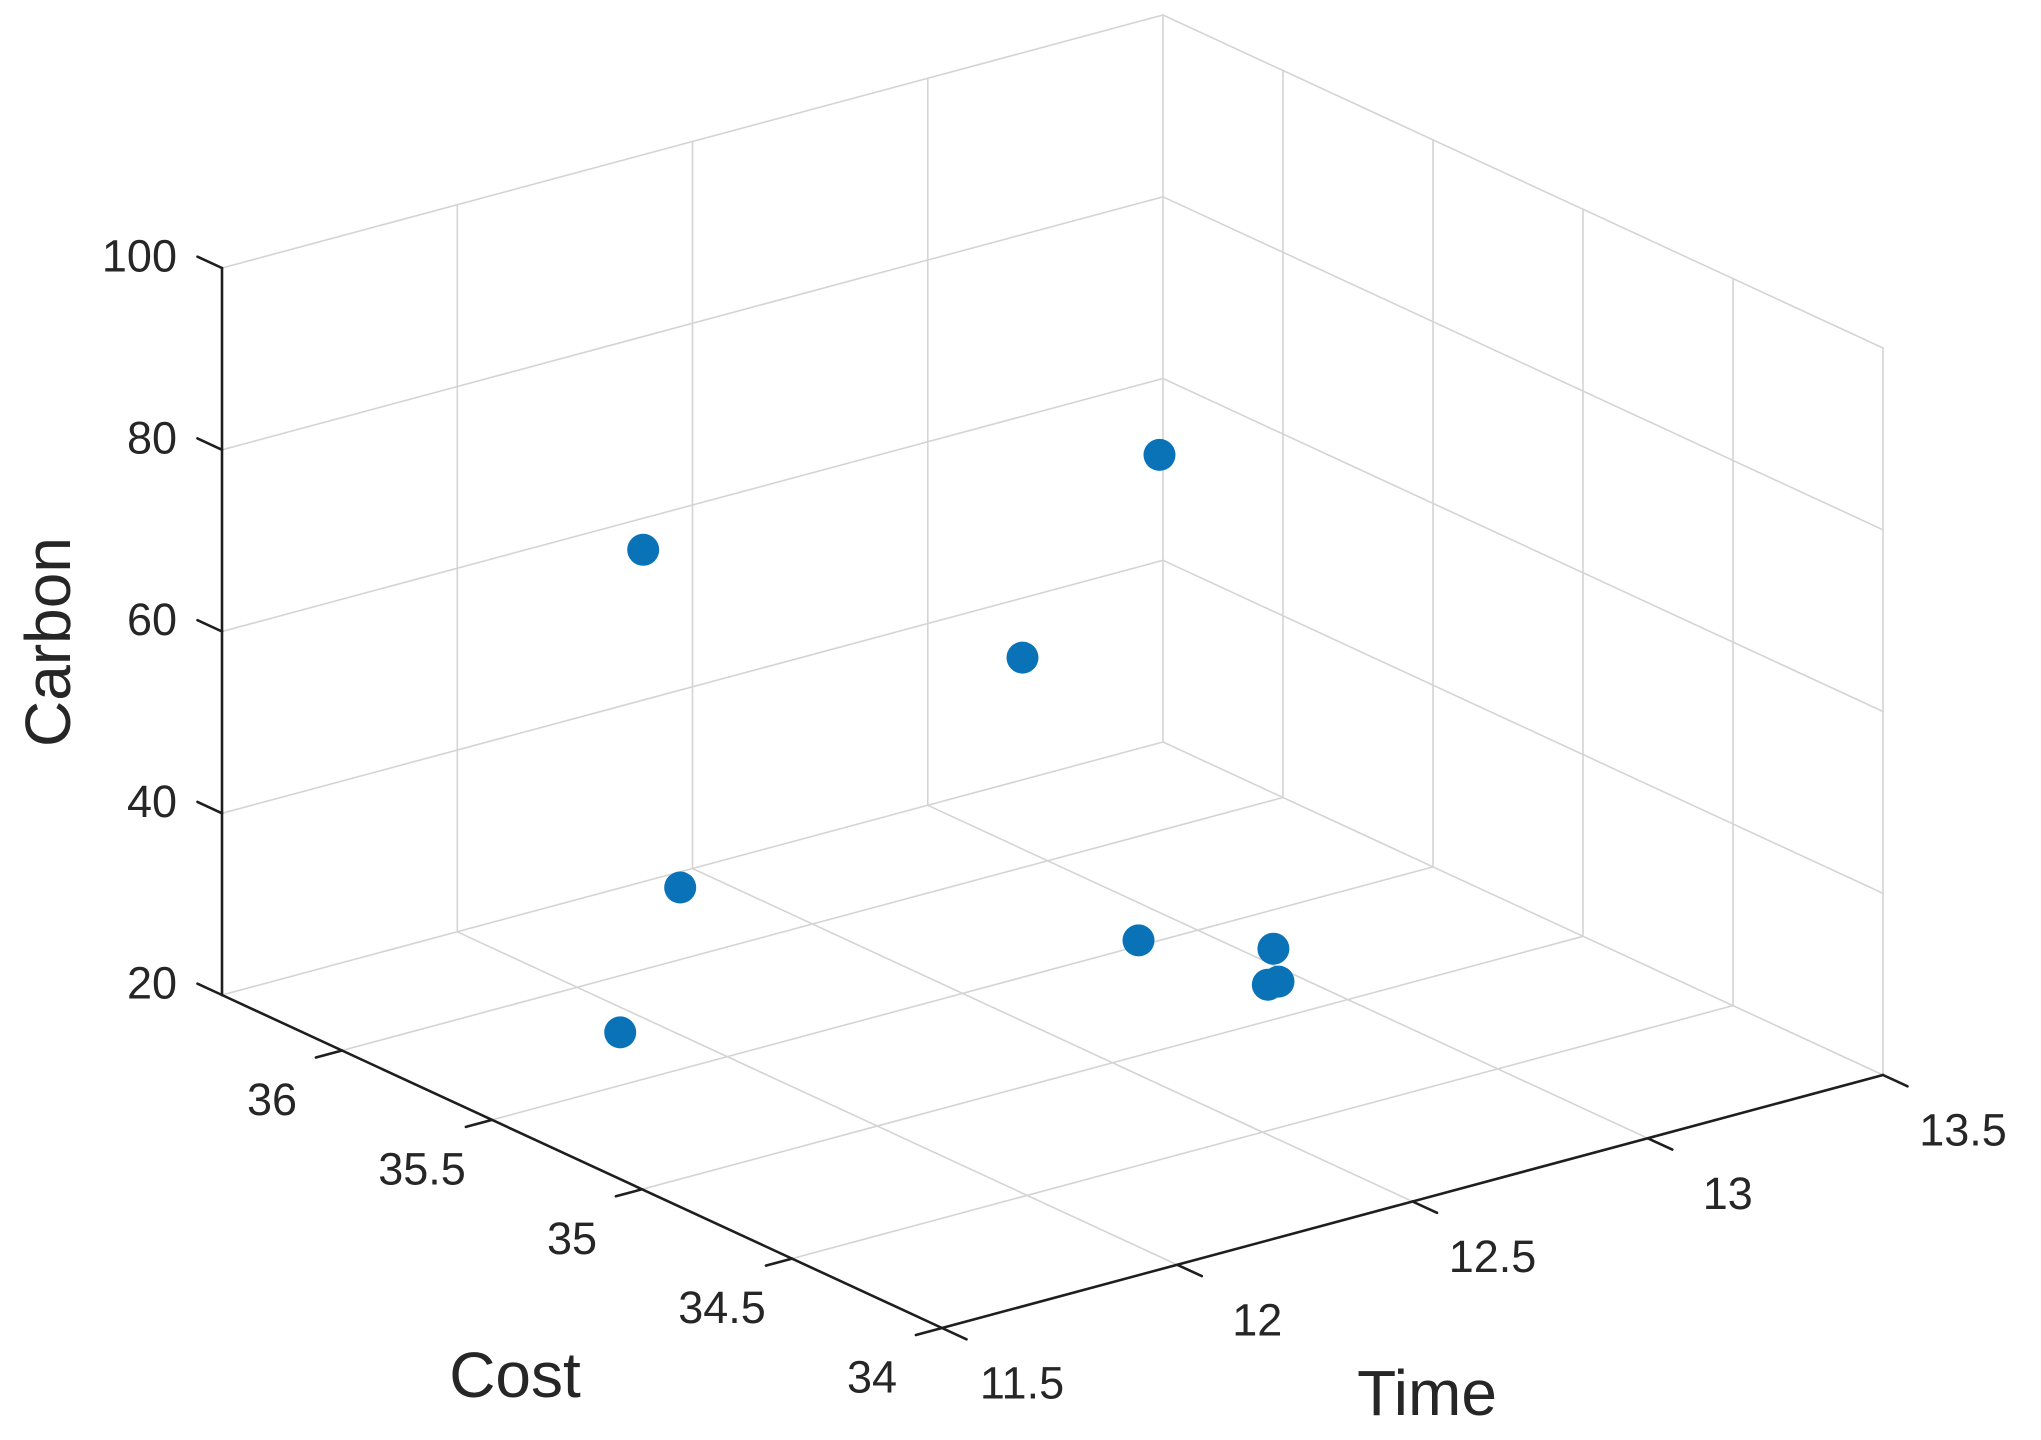  What do you see at coordinates (152, 801) in the screenshot?
I see `carbon-tick-label: 40` at bounding box center [152, 801].